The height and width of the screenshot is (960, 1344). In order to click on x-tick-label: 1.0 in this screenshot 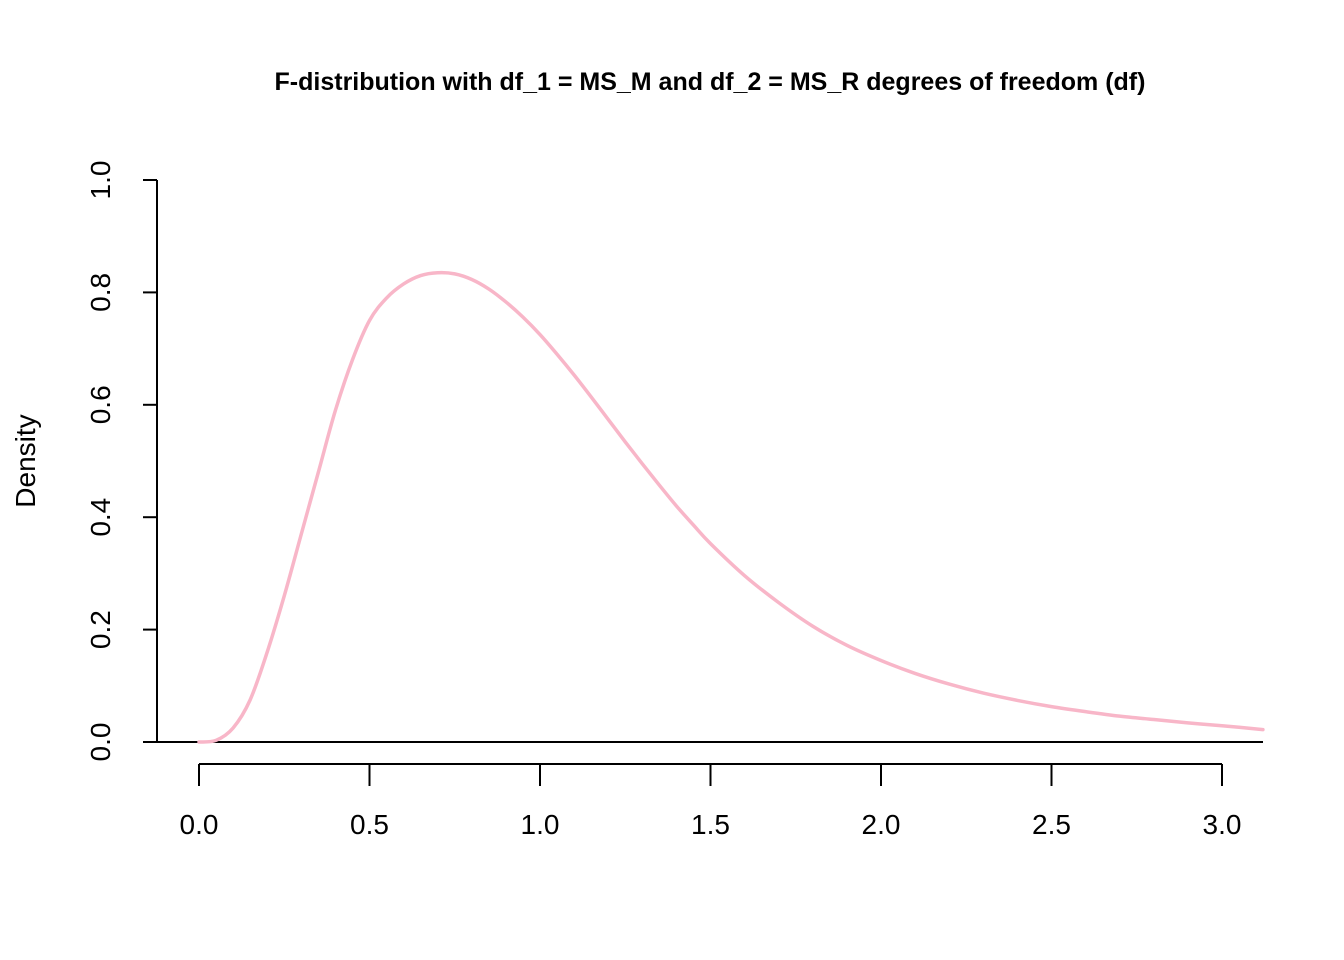, I will do `click(540, 824)`.